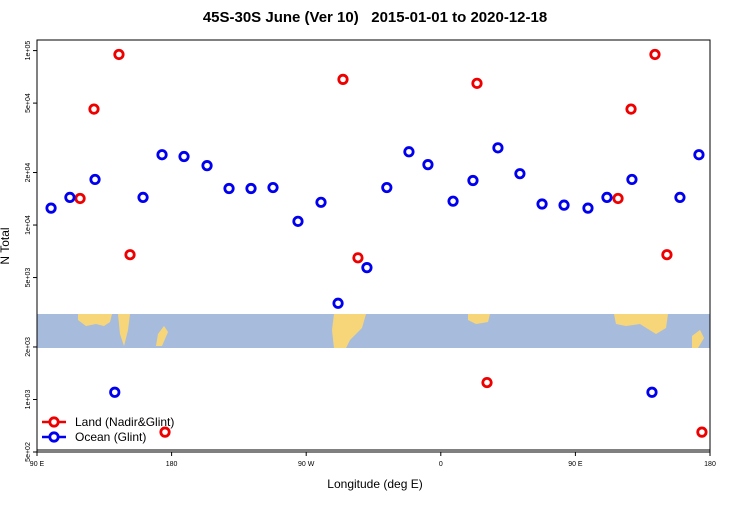 This screenshot has width=750, height=505. What do you see at coordinates (6, 245) in the screenshot?
I see `y-axis-title: N Total` at bounding box center [6, 245].